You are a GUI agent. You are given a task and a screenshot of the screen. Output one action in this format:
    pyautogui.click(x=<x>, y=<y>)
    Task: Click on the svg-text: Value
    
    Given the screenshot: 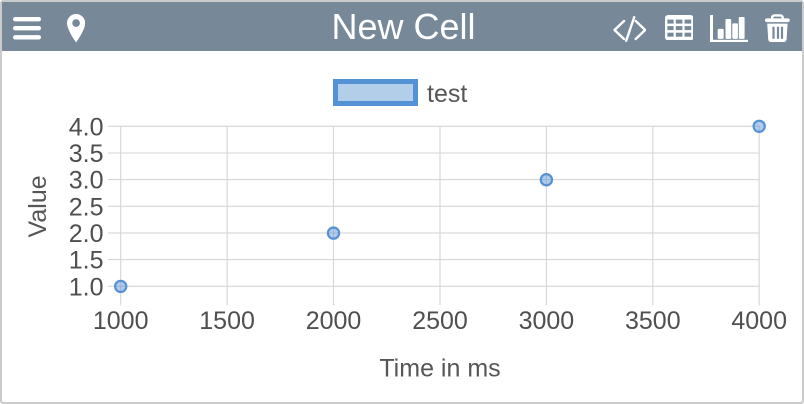 What is the action you would take?
    pyautogui.click(x=38, y=206)
    